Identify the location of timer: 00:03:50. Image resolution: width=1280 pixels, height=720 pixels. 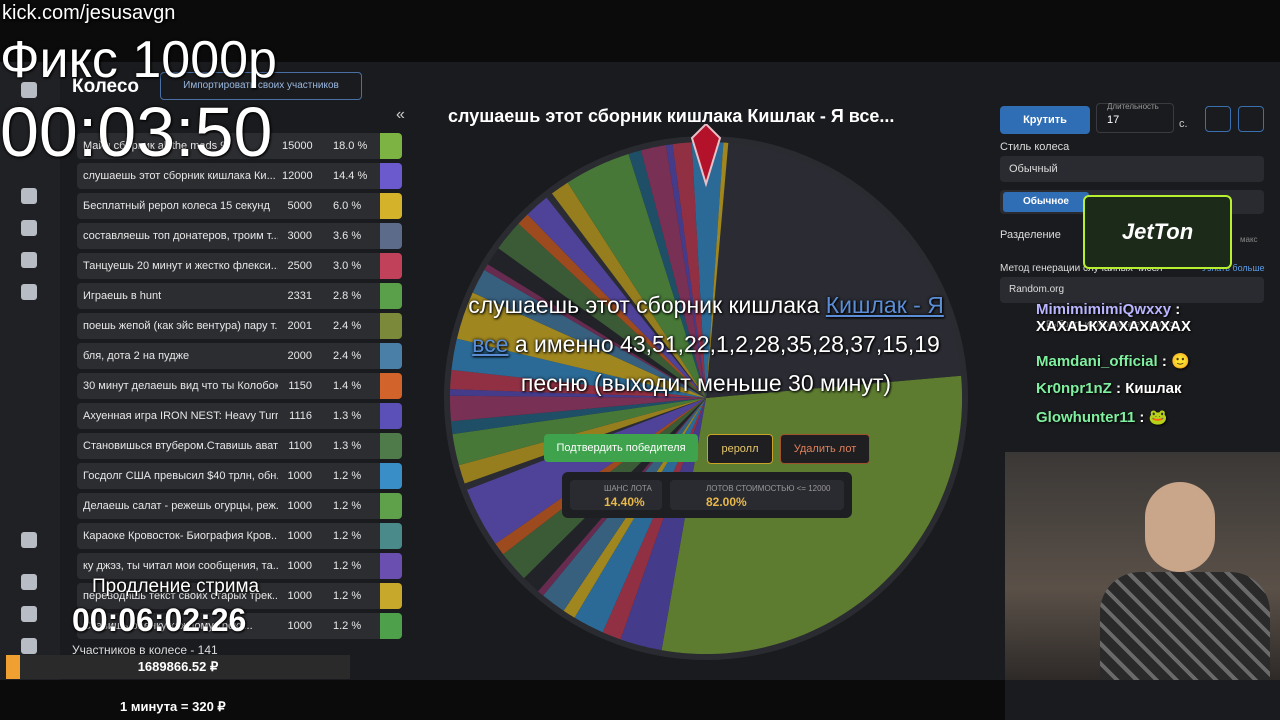
(136, 132).